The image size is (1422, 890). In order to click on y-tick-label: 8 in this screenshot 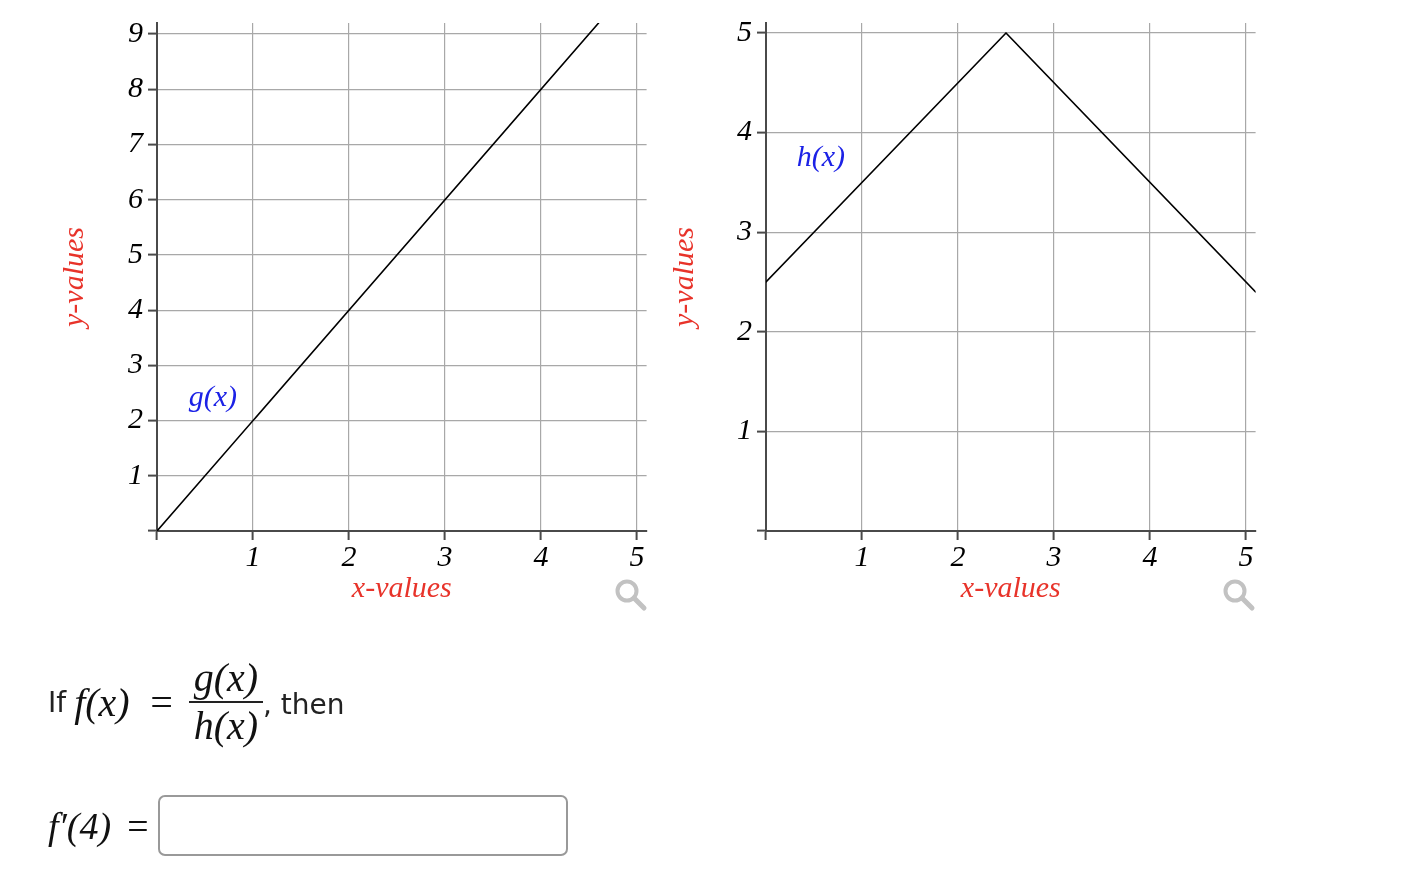, I will do `click(135, 87)`.